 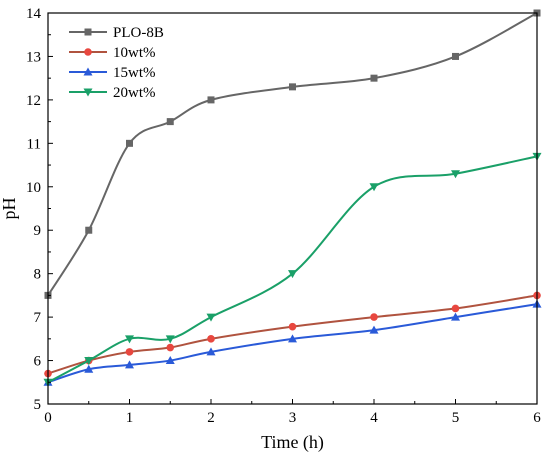 I want to click on y-tick-label: 9, so click(x=38, y=231).